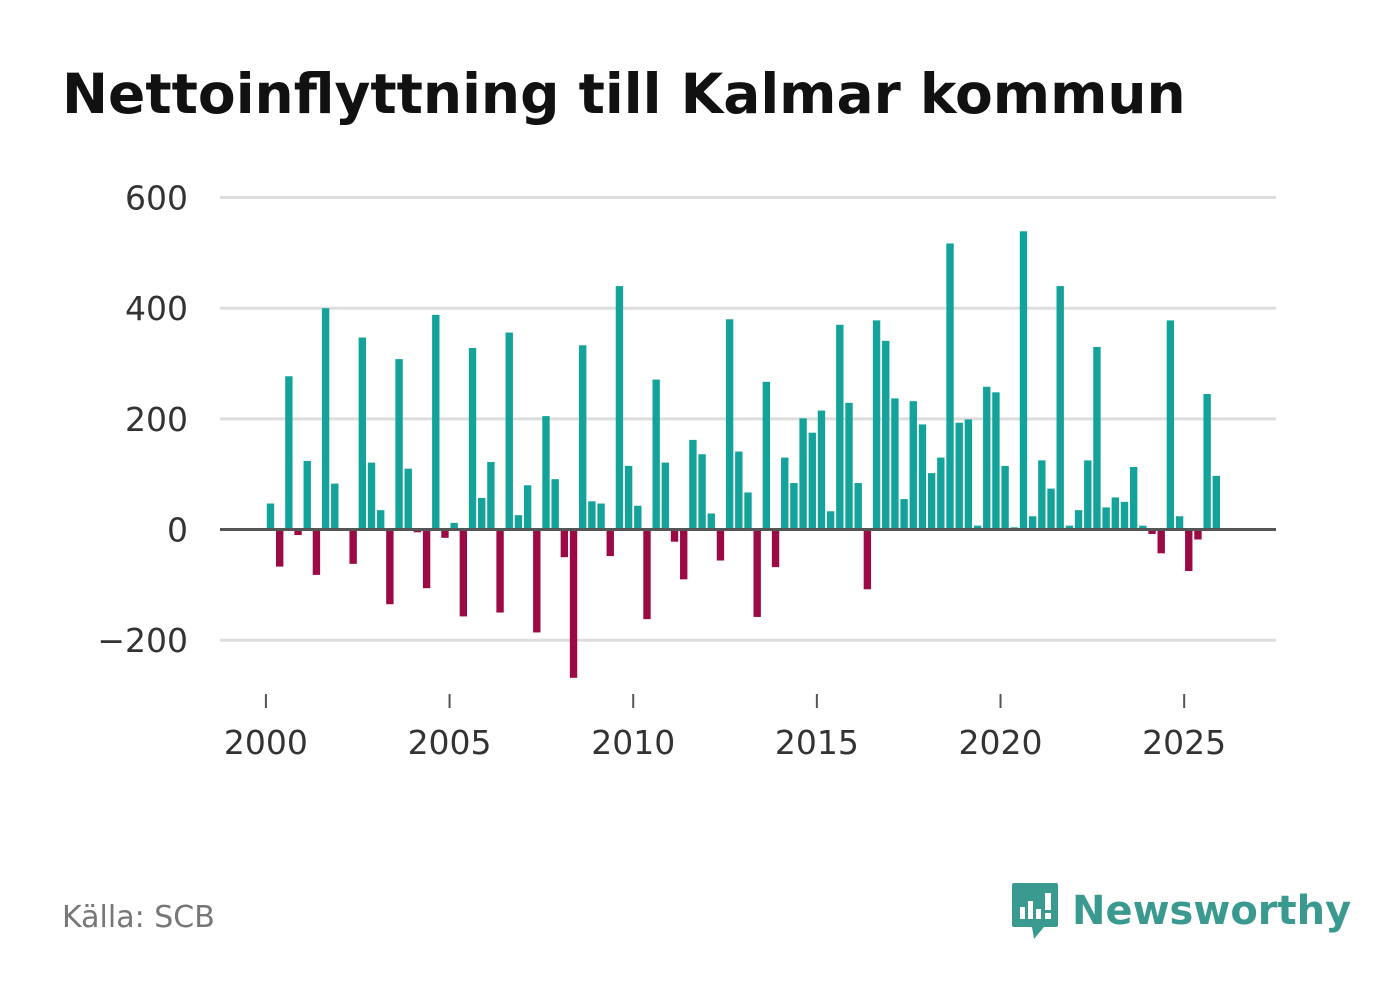 Image resolution: width=1382 pixels, height=999 pixels. Describe the element at coordinates (1212, 911) in the screenshot. I see `brand-name: Newsworthy` at that location.